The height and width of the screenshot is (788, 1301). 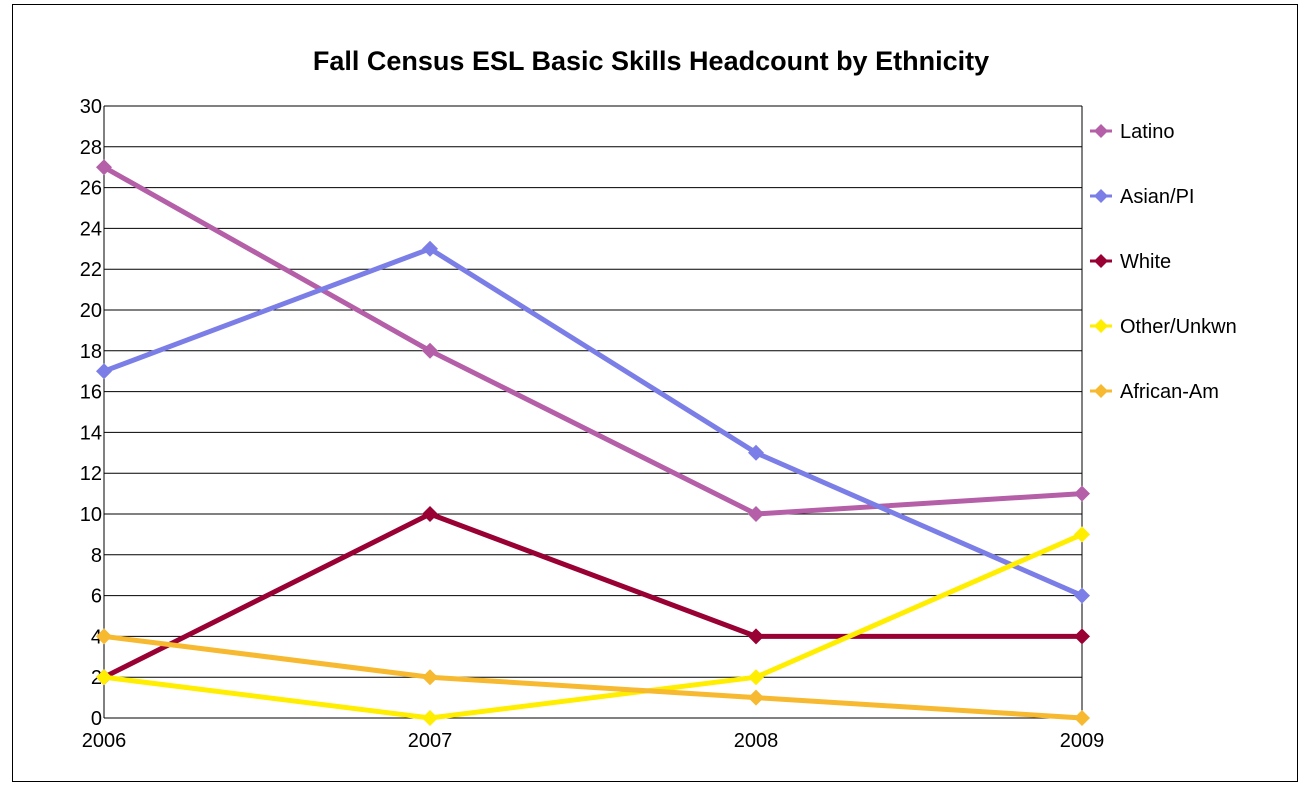 What do you see at coordinates (430, 741) in the screenshot?
I see `x-tick-label: 2007` at bounding box center [430, 741].